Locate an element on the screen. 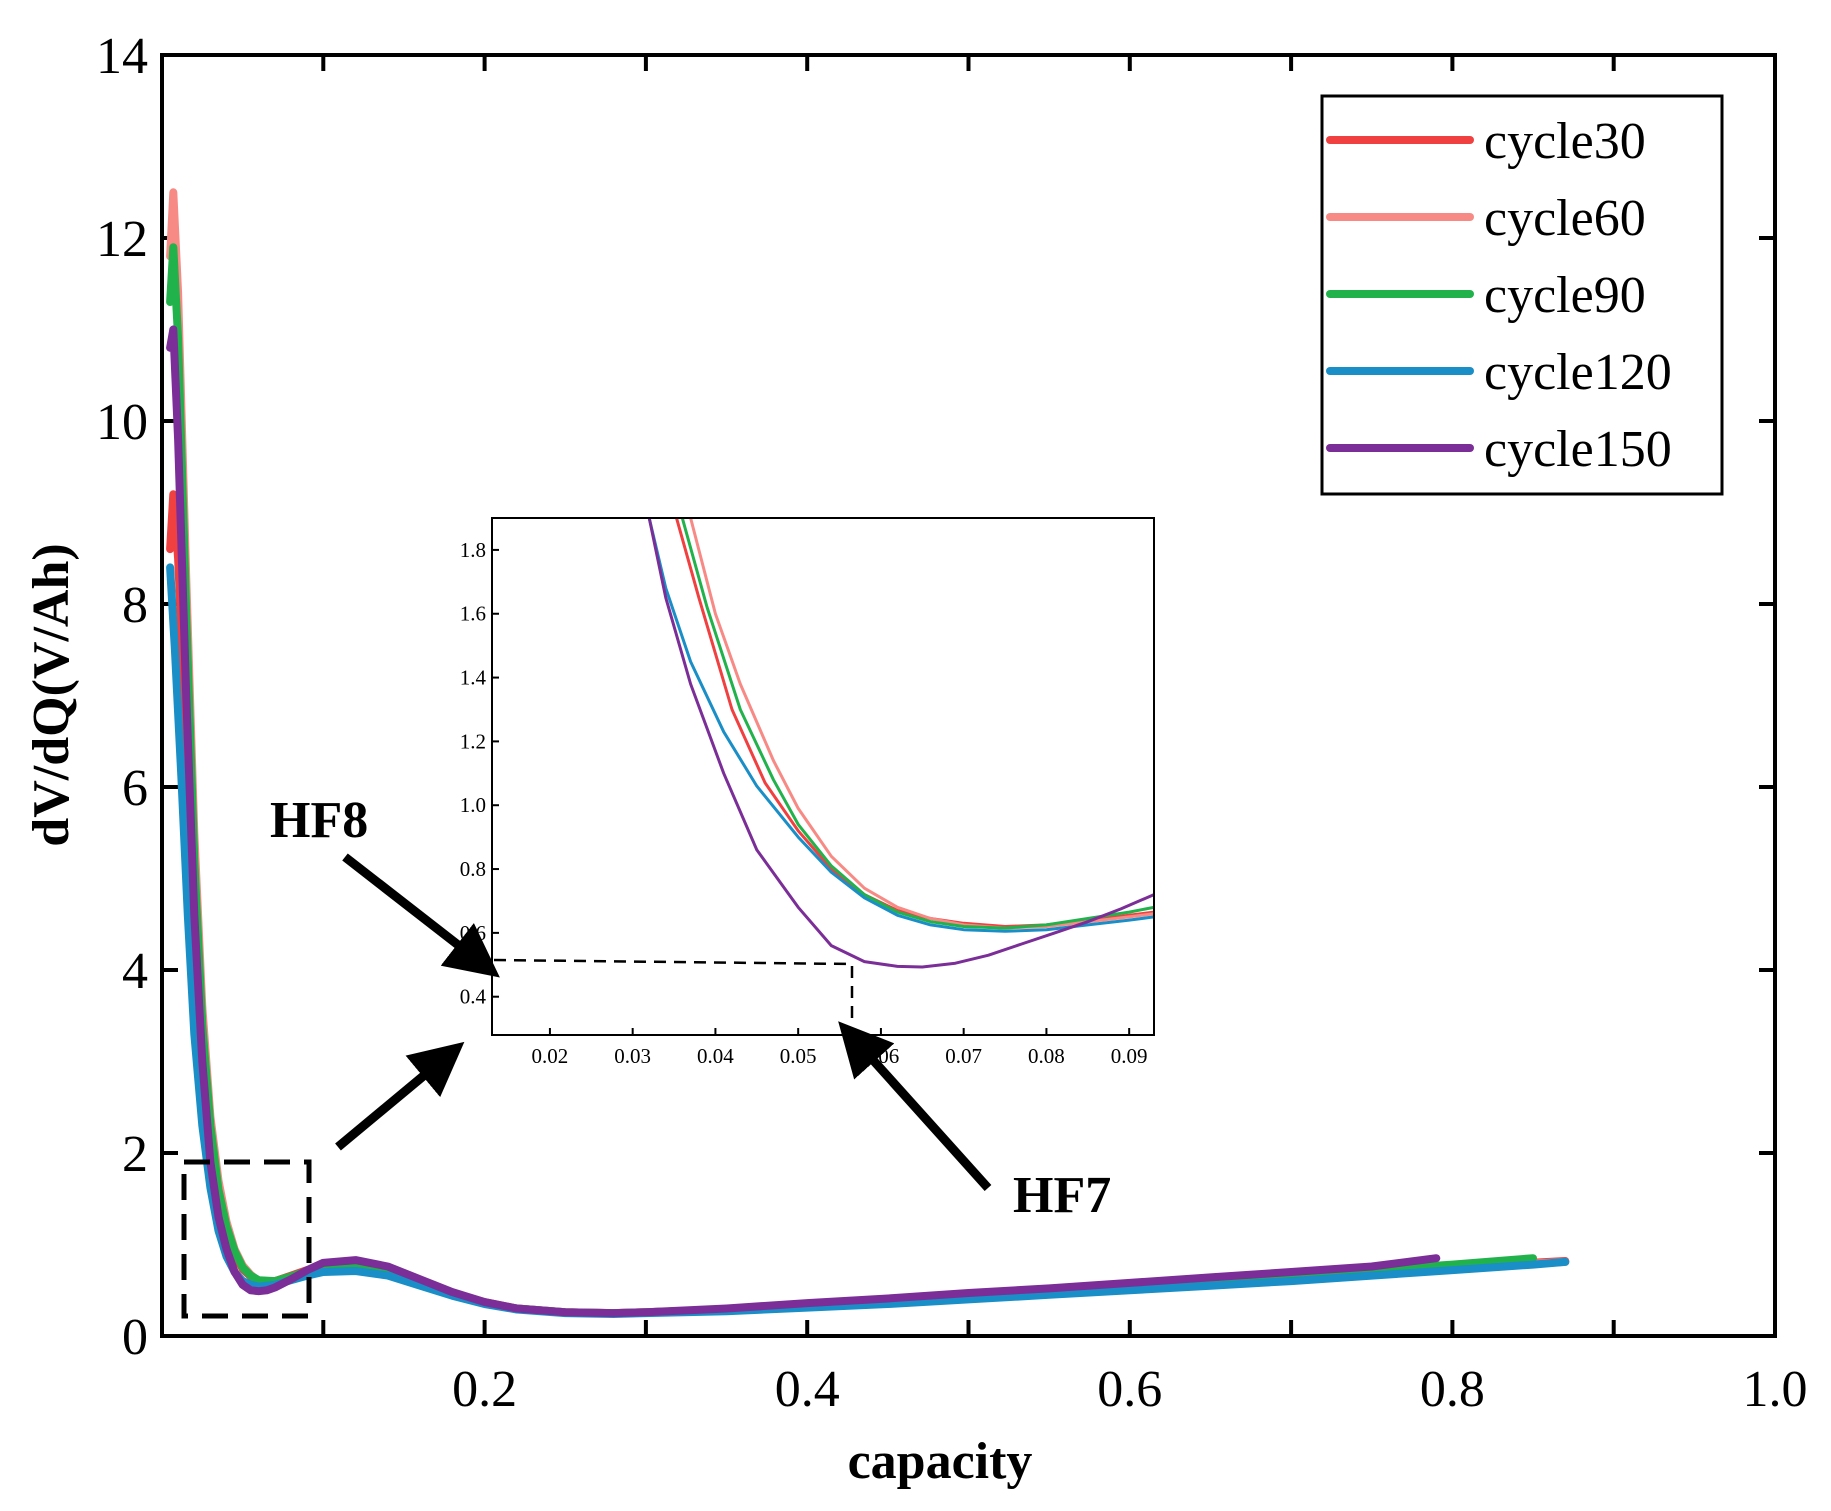 This screenshot has height=1511, width=1831. hf7-arrow is located at coordinates (915, 1106).